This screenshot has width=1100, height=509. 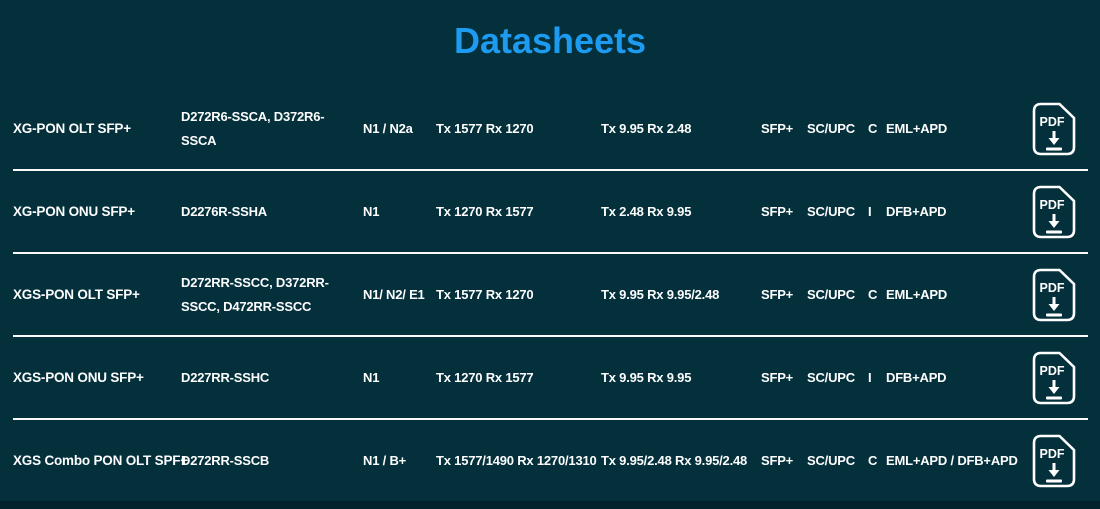 I want to click on model-numbers: D272RR-SSCB, so click(x=225, y=460).